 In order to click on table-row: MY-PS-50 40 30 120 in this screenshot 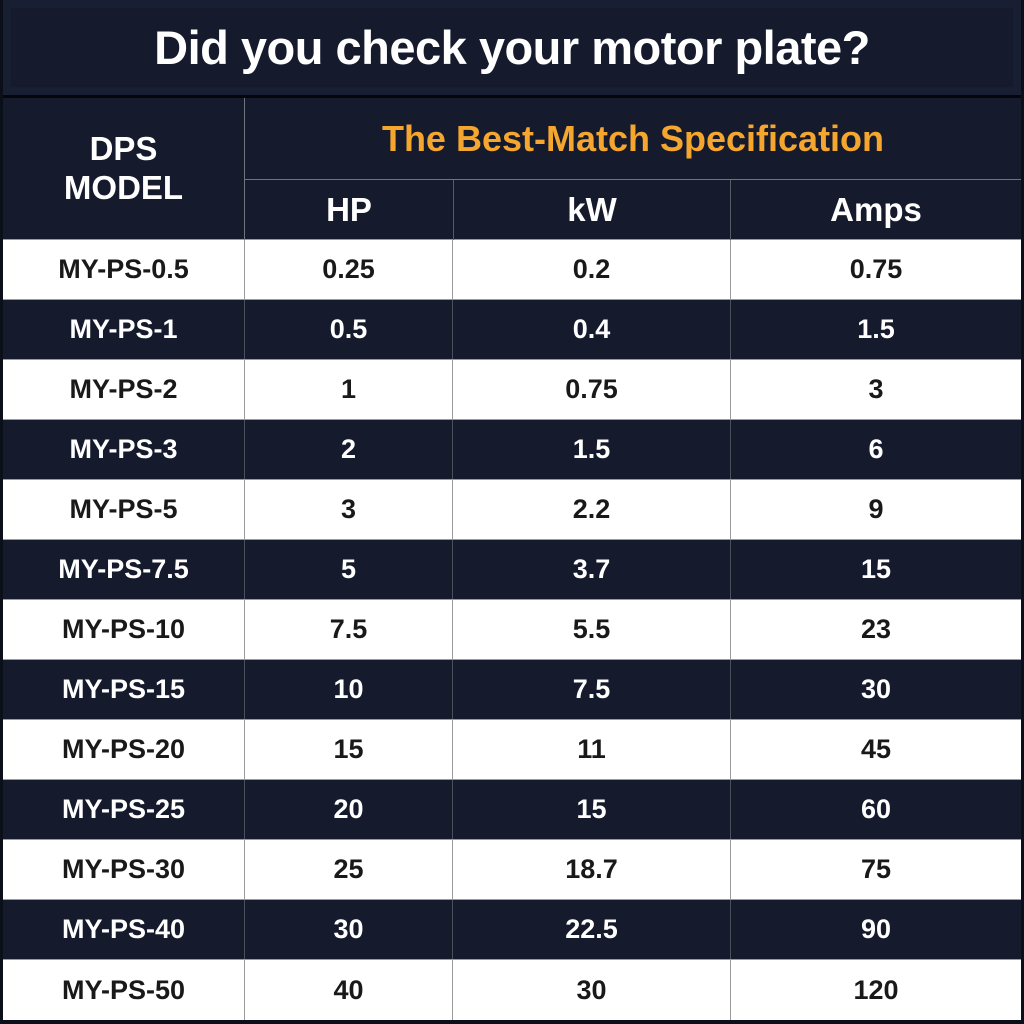, I will do `click(512, 990)`.